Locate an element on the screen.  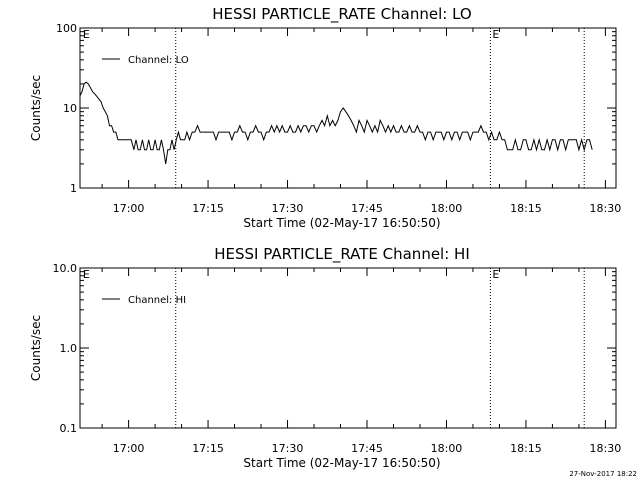
timestamp-footer: 27-Nov-2017 18:22 is located at coordinates (603, 474).